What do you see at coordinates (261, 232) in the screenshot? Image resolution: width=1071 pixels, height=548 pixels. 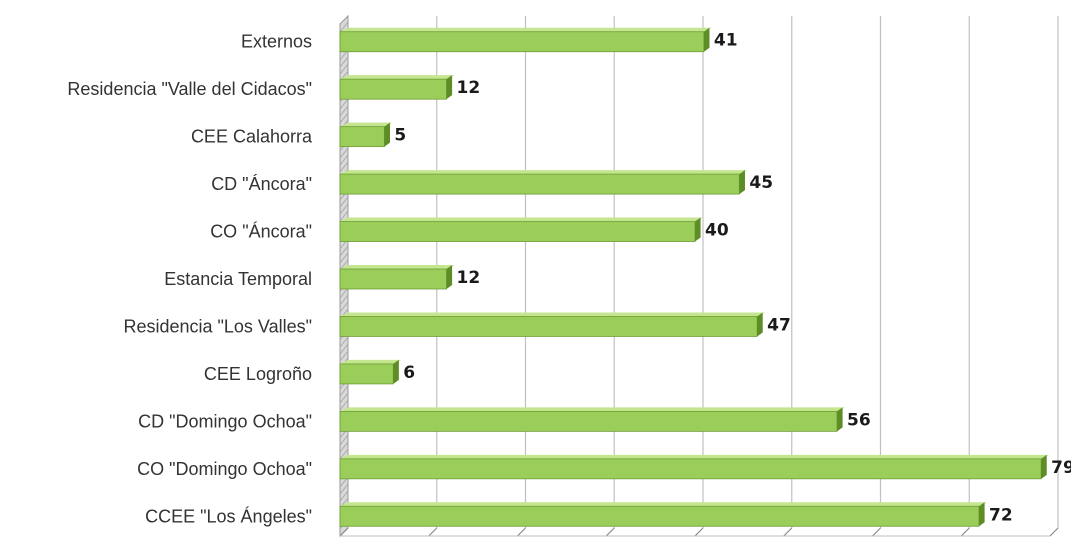 I see `category-label: CO "Áncora"` at bounding box center [261, 232].